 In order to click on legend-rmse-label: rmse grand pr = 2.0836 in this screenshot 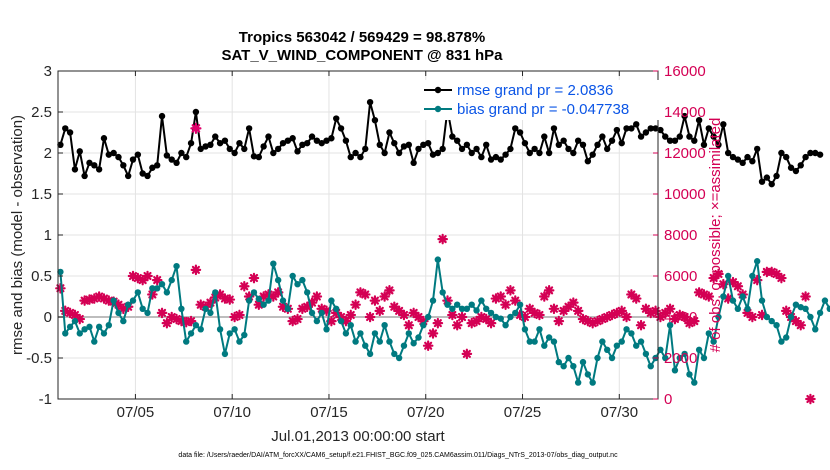, I will do `click(535, 90)`.